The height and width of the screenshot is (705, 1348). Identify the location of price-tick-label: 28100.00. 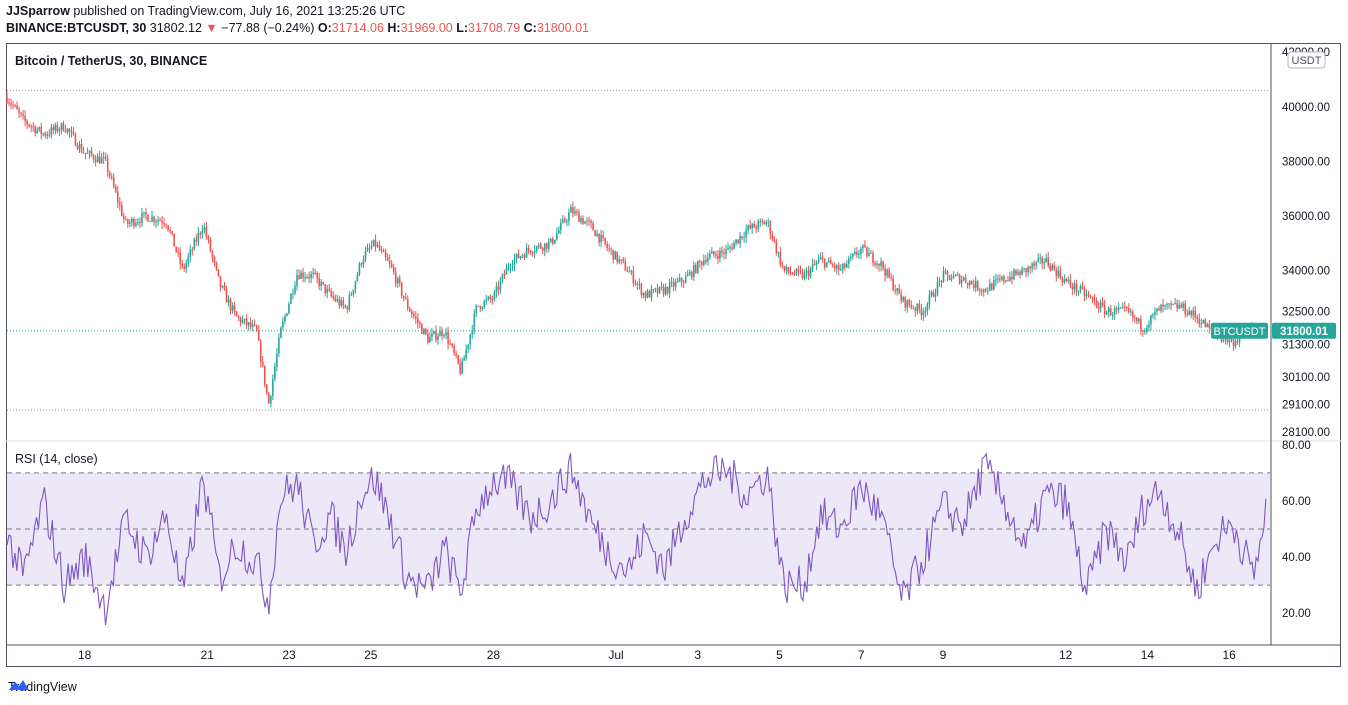
(1306, 433).